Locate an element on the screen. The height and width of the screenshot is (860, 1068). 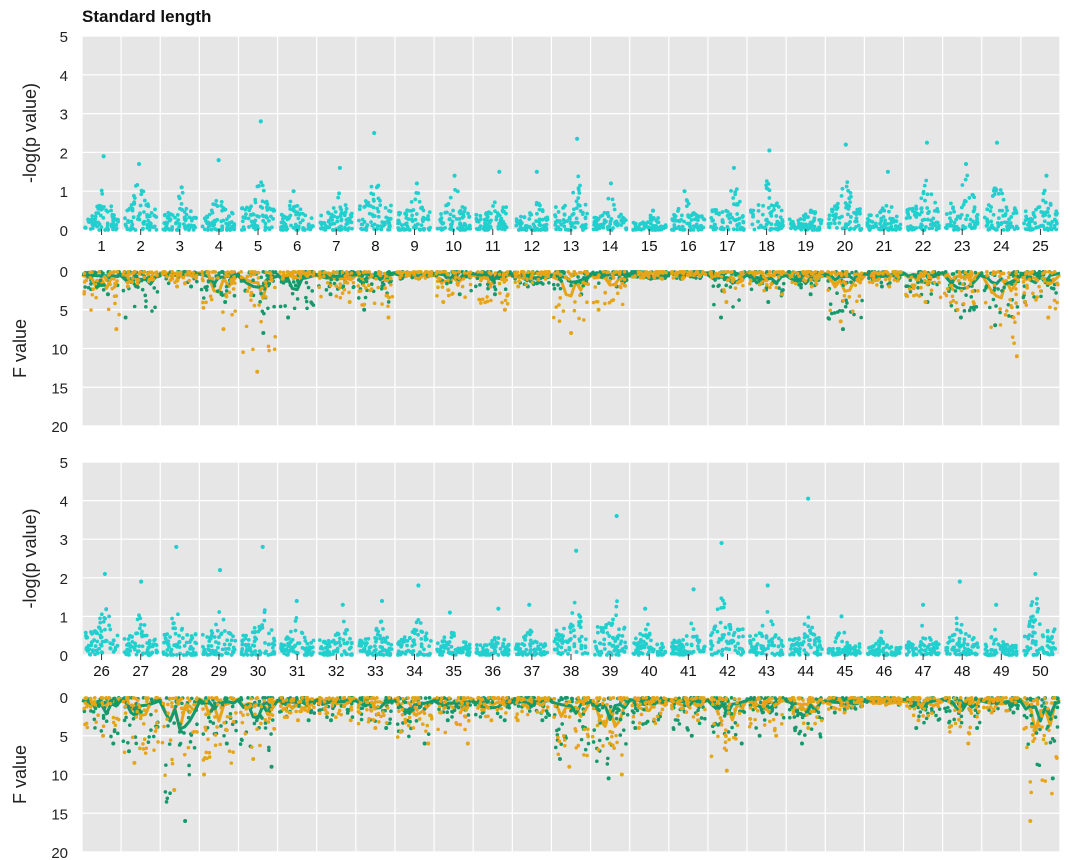
fvalue-peak-point-series-a is located at coordinates (459, 294).